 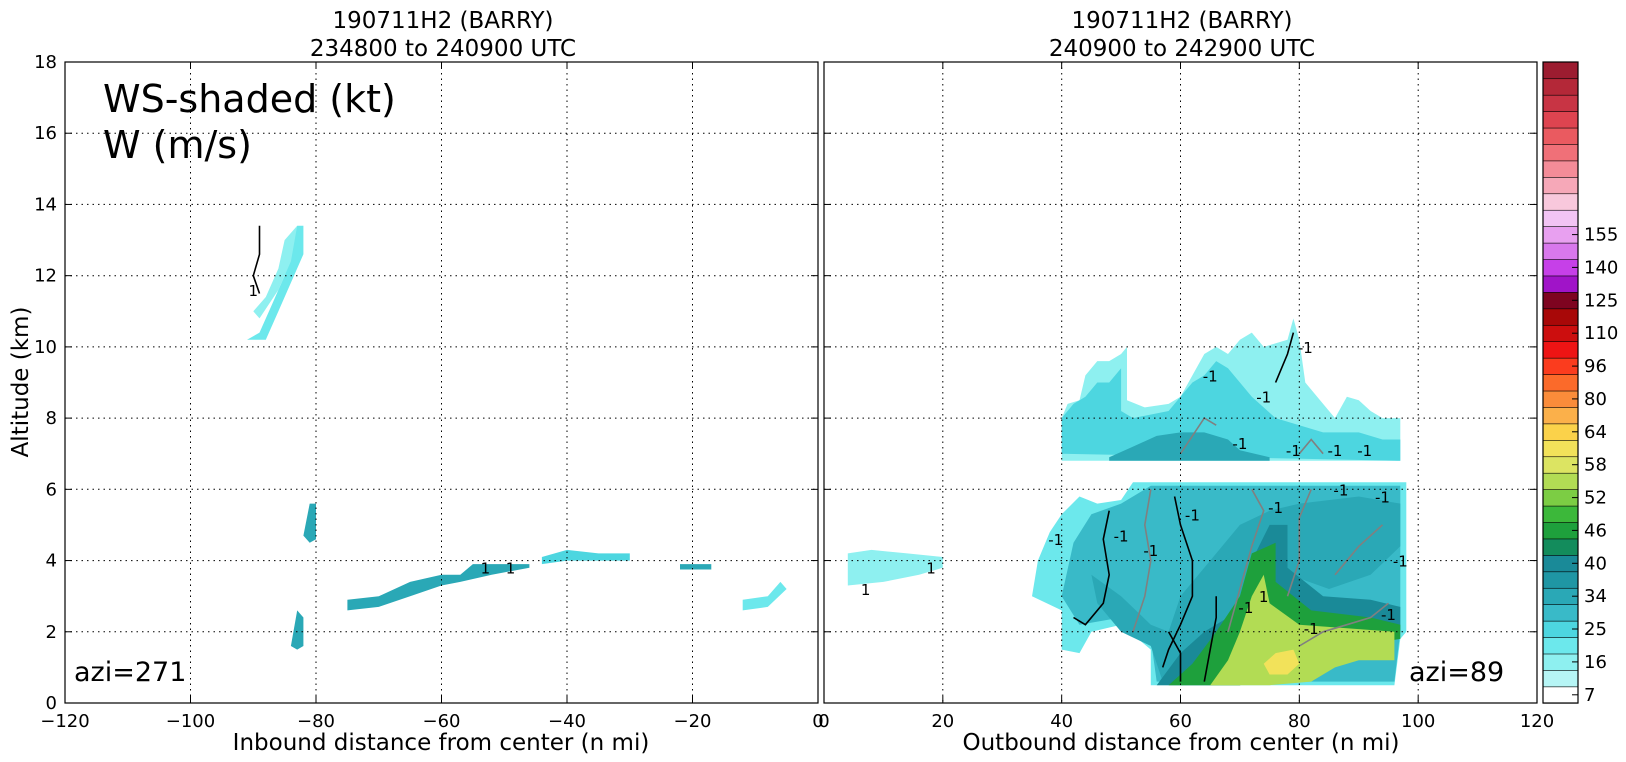 I want to click on colorbar-tick-label: 96, so click(x=1595, y=366).